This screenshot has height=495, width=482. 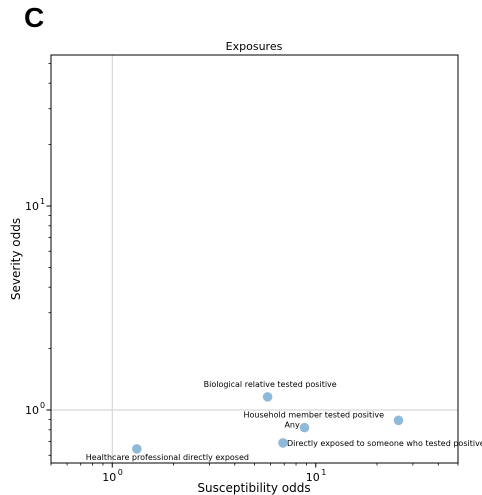 What do you see at coordinates (167, 457) in the screenshot?
I see `point-label: Healthcare professional directly exposed` at bounding box center [167, 457].